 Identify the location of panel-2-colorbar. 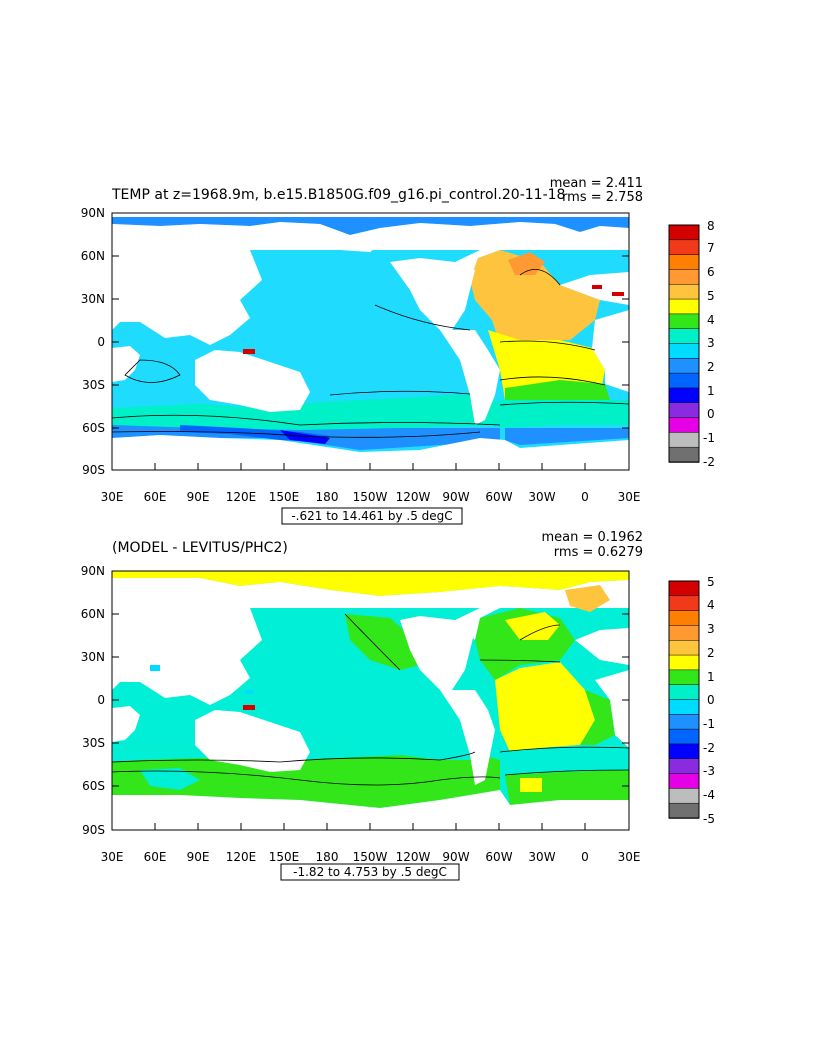
(684, 699).